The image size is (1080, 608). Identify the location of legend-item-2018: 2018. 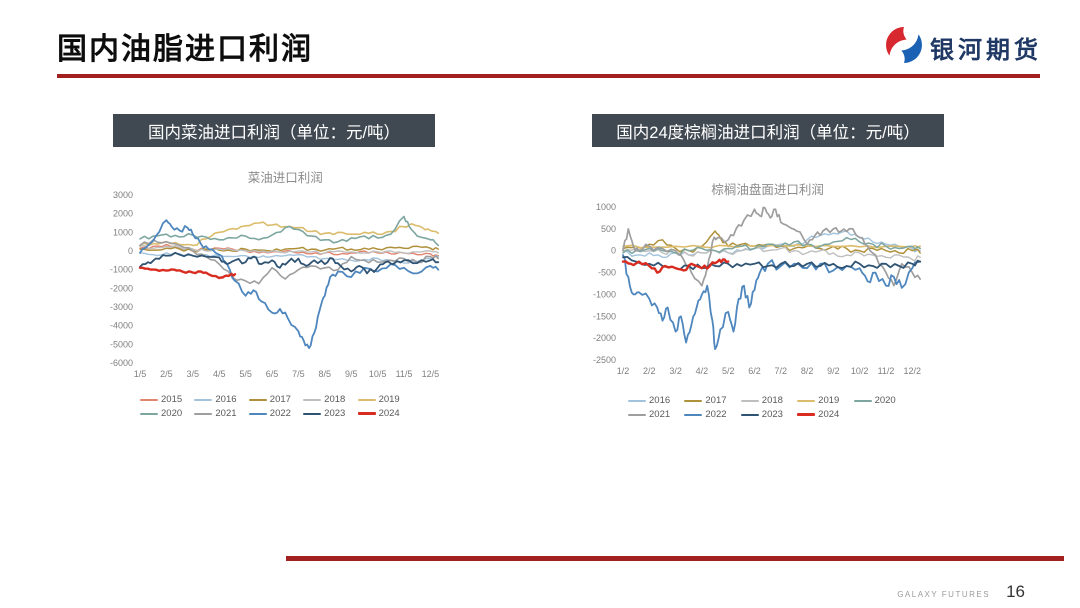
(768, 400).